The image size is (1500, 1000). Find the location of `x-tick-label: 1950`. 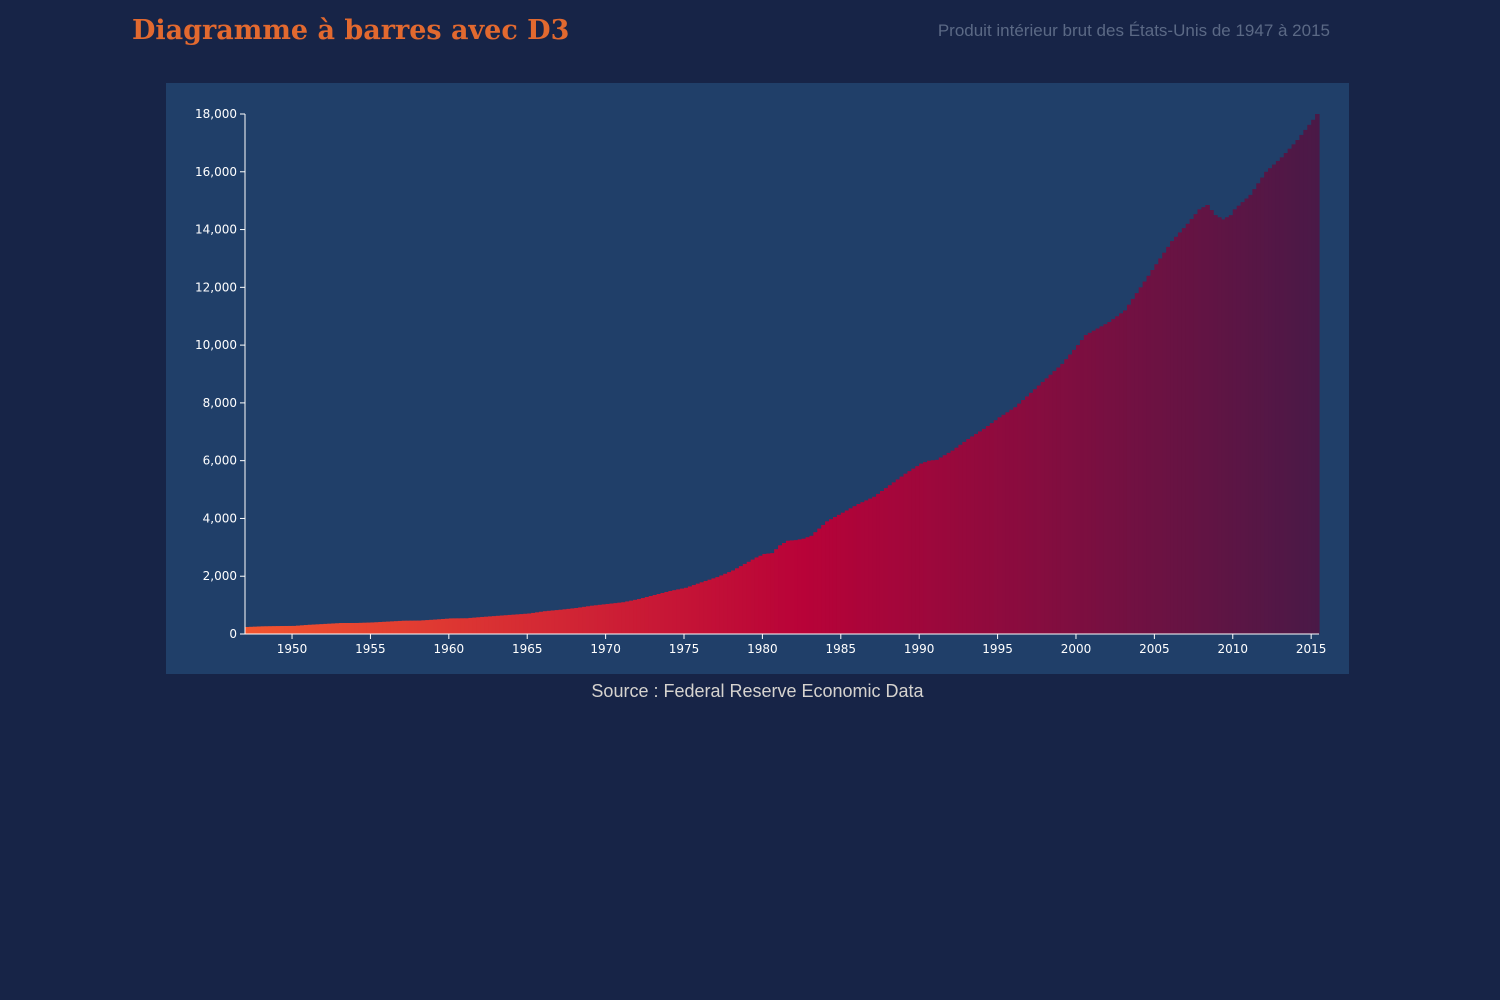

x-tick-label: 1950 is located at coordinates (292, 649).